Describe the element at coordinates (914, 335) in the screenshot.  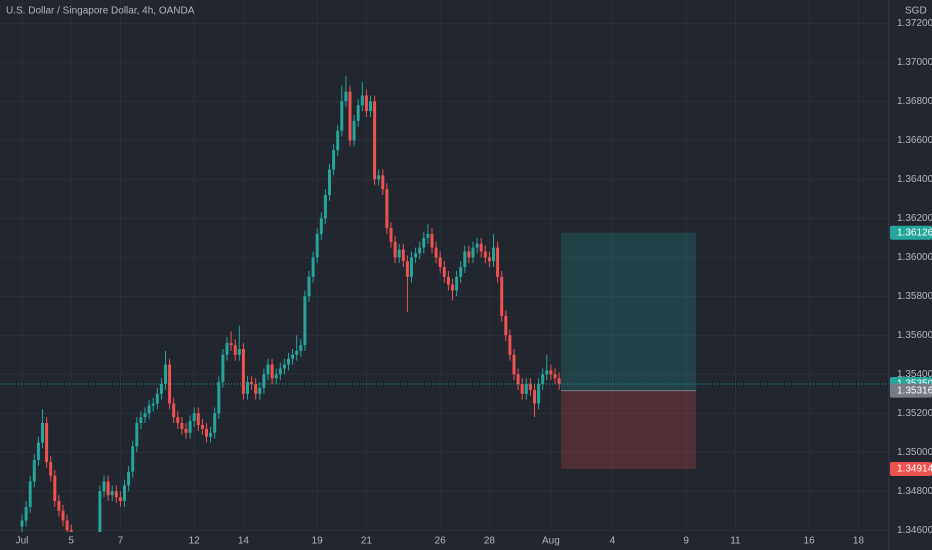
I see `y-tick-label: 1.35600` at that location.